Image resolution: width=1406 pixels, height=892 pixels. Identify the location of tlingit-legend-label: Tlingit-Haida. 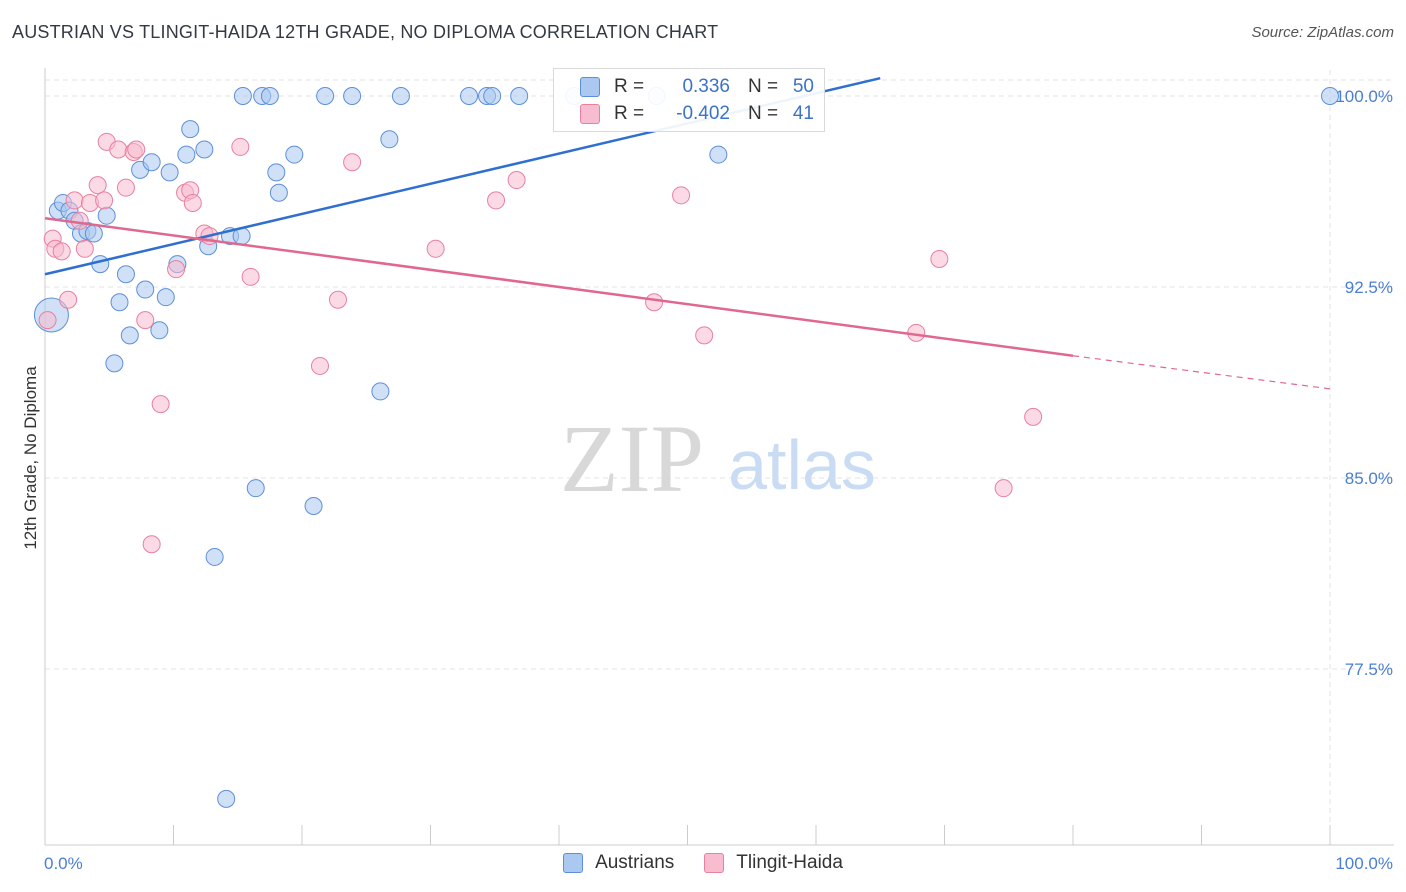
(789, 862).